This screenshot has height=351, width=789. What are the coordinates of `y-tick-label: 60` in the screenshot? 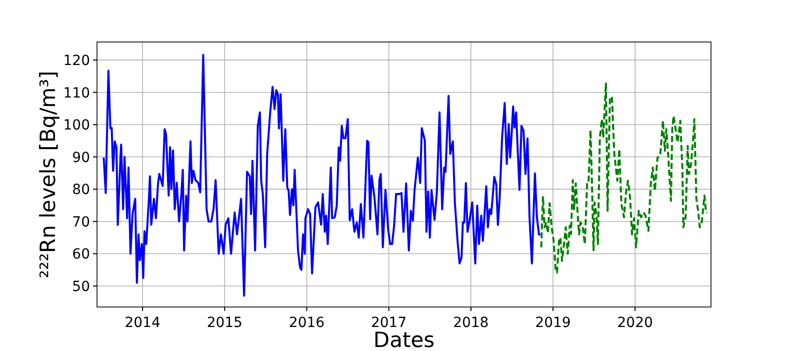 It's located at (81, 254).